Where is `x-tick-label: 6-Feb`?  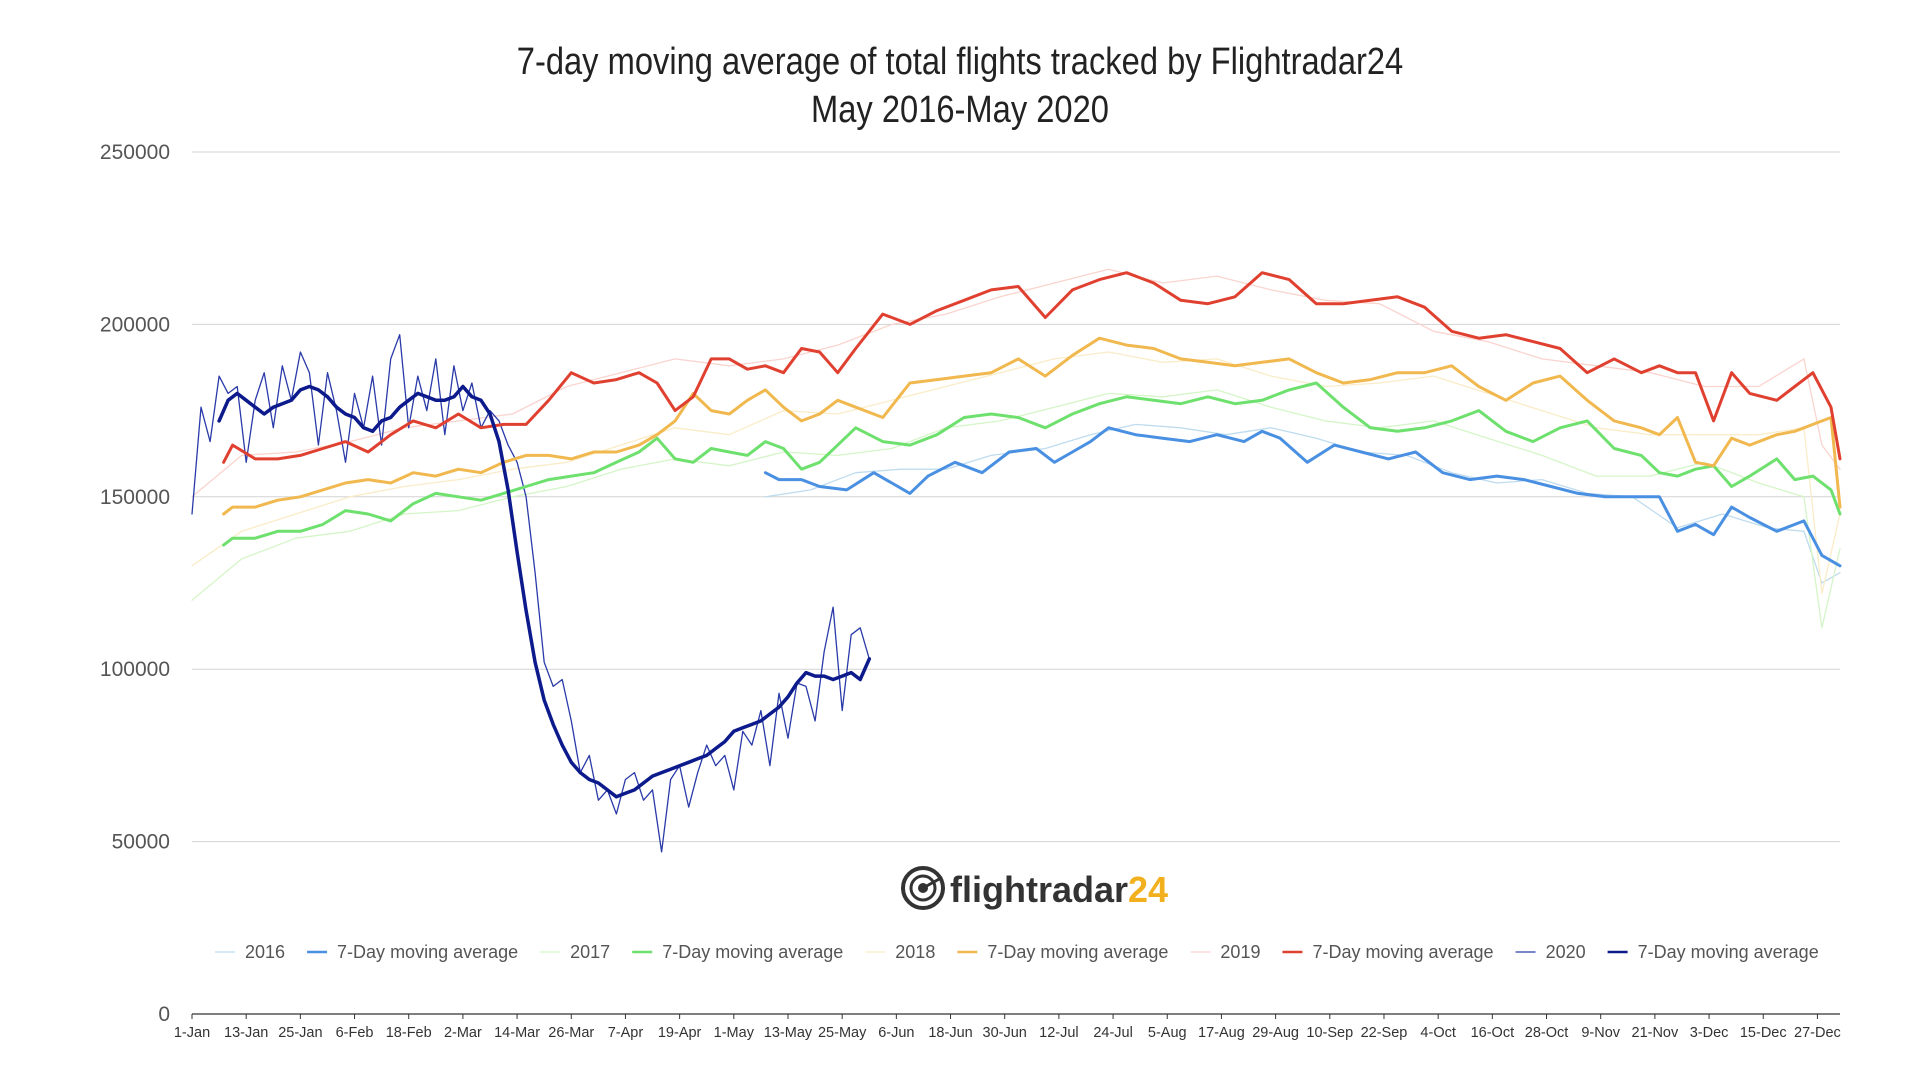
x-tick-label: 6-Feb is located at coordinates (355, 1033).